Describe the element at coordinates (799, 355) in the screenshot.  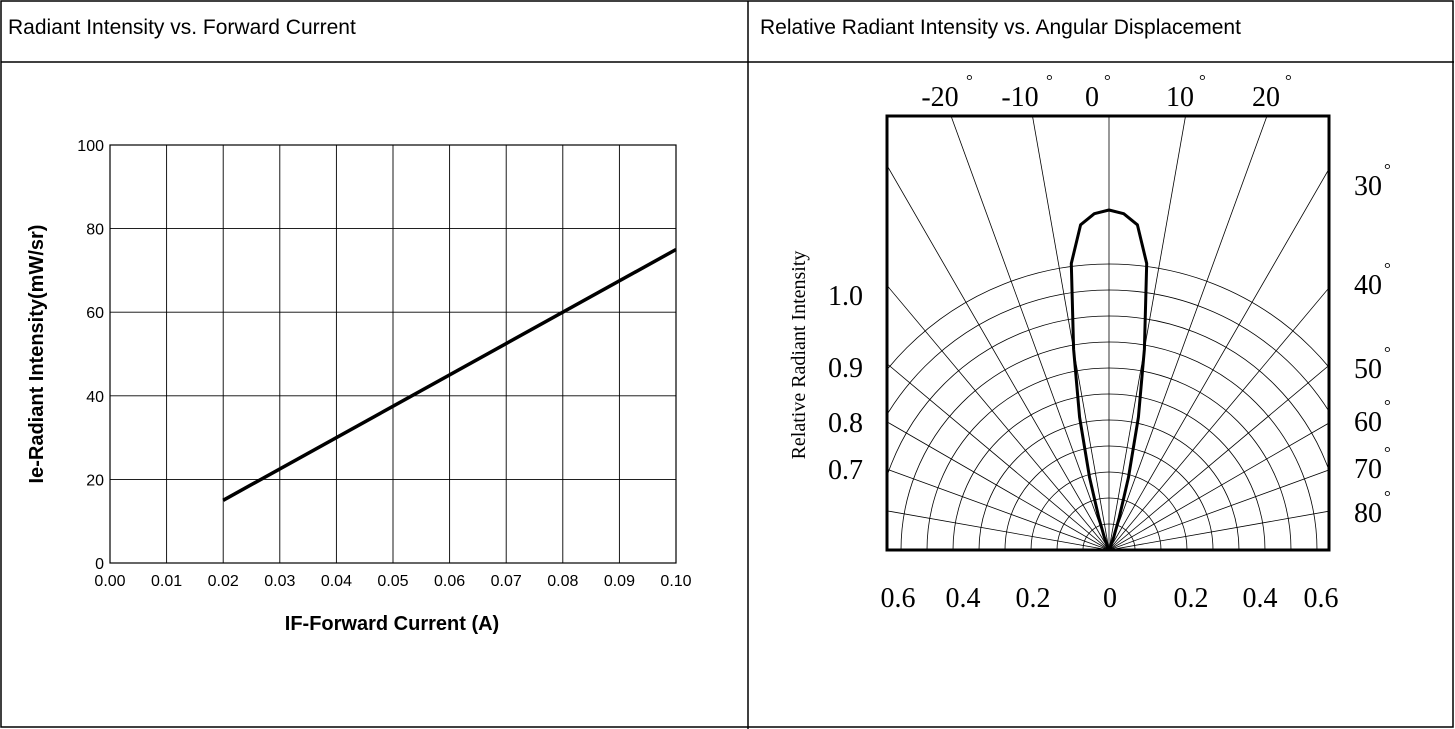
I see `y-axis-label: Relative Radiant Intensity` at that location.